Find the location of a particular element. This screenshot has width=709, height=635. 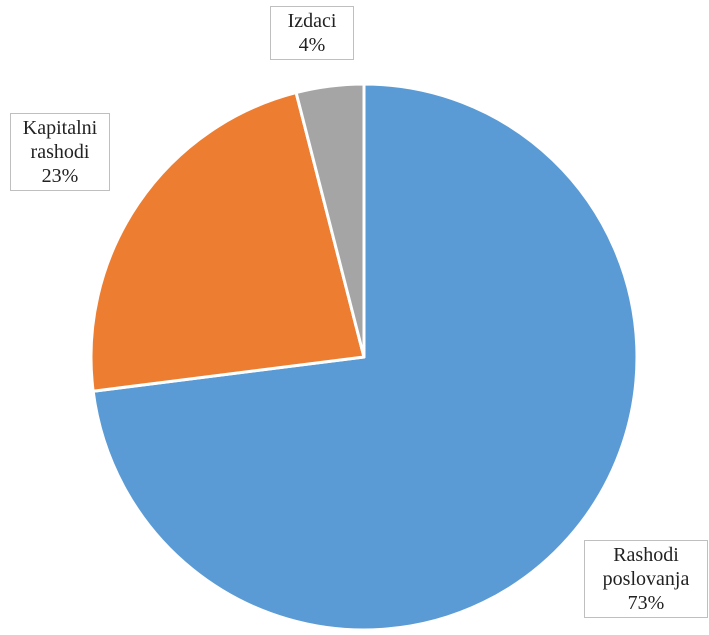

label-percent: 73% is located at coordinates (646, 603).